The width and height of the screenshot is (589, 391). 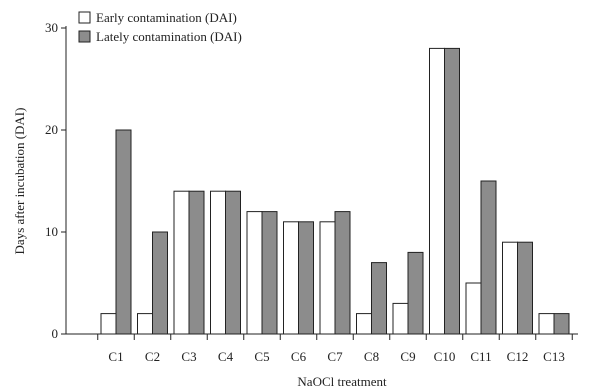 What do you see at coordinates (226, 356) in the screenshot?
I see `x-tick-label: C4` at bounding box center [226, 356].